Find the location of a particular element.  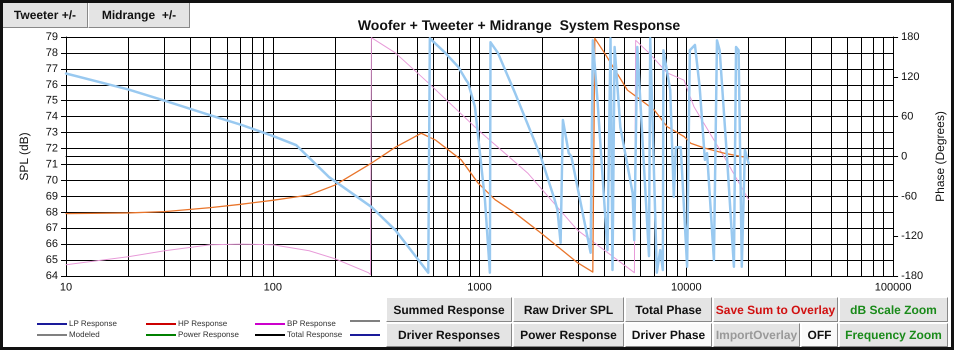

y2-tick-label: 120 is located at coordinates (910, 76).